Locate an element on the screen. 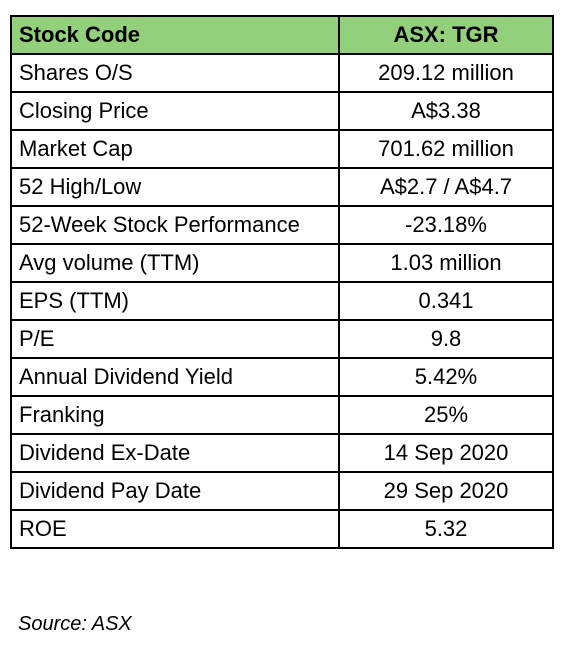 This screenshot has width=562, height=646. table-row: 52 High/Low A$2.7 / A$4.7 is located at coordinates (282, 187).